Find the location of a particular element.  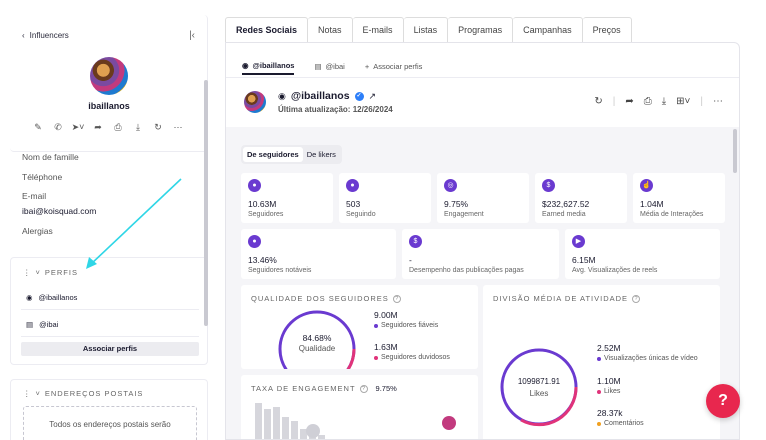

legend-label: Seguidores duvidosos is located at coordinates (412, 357).